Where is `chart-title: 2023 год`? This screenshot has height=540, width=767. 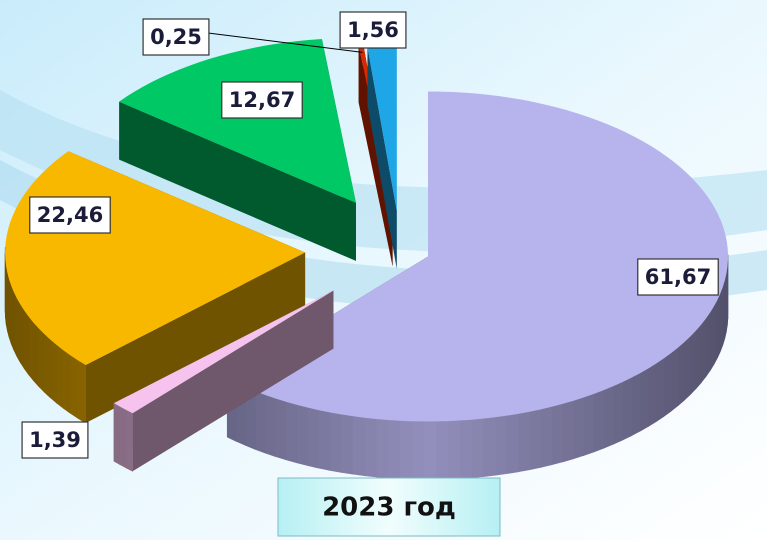
chart-title: 2023 год is located at coordinates (389, 508).